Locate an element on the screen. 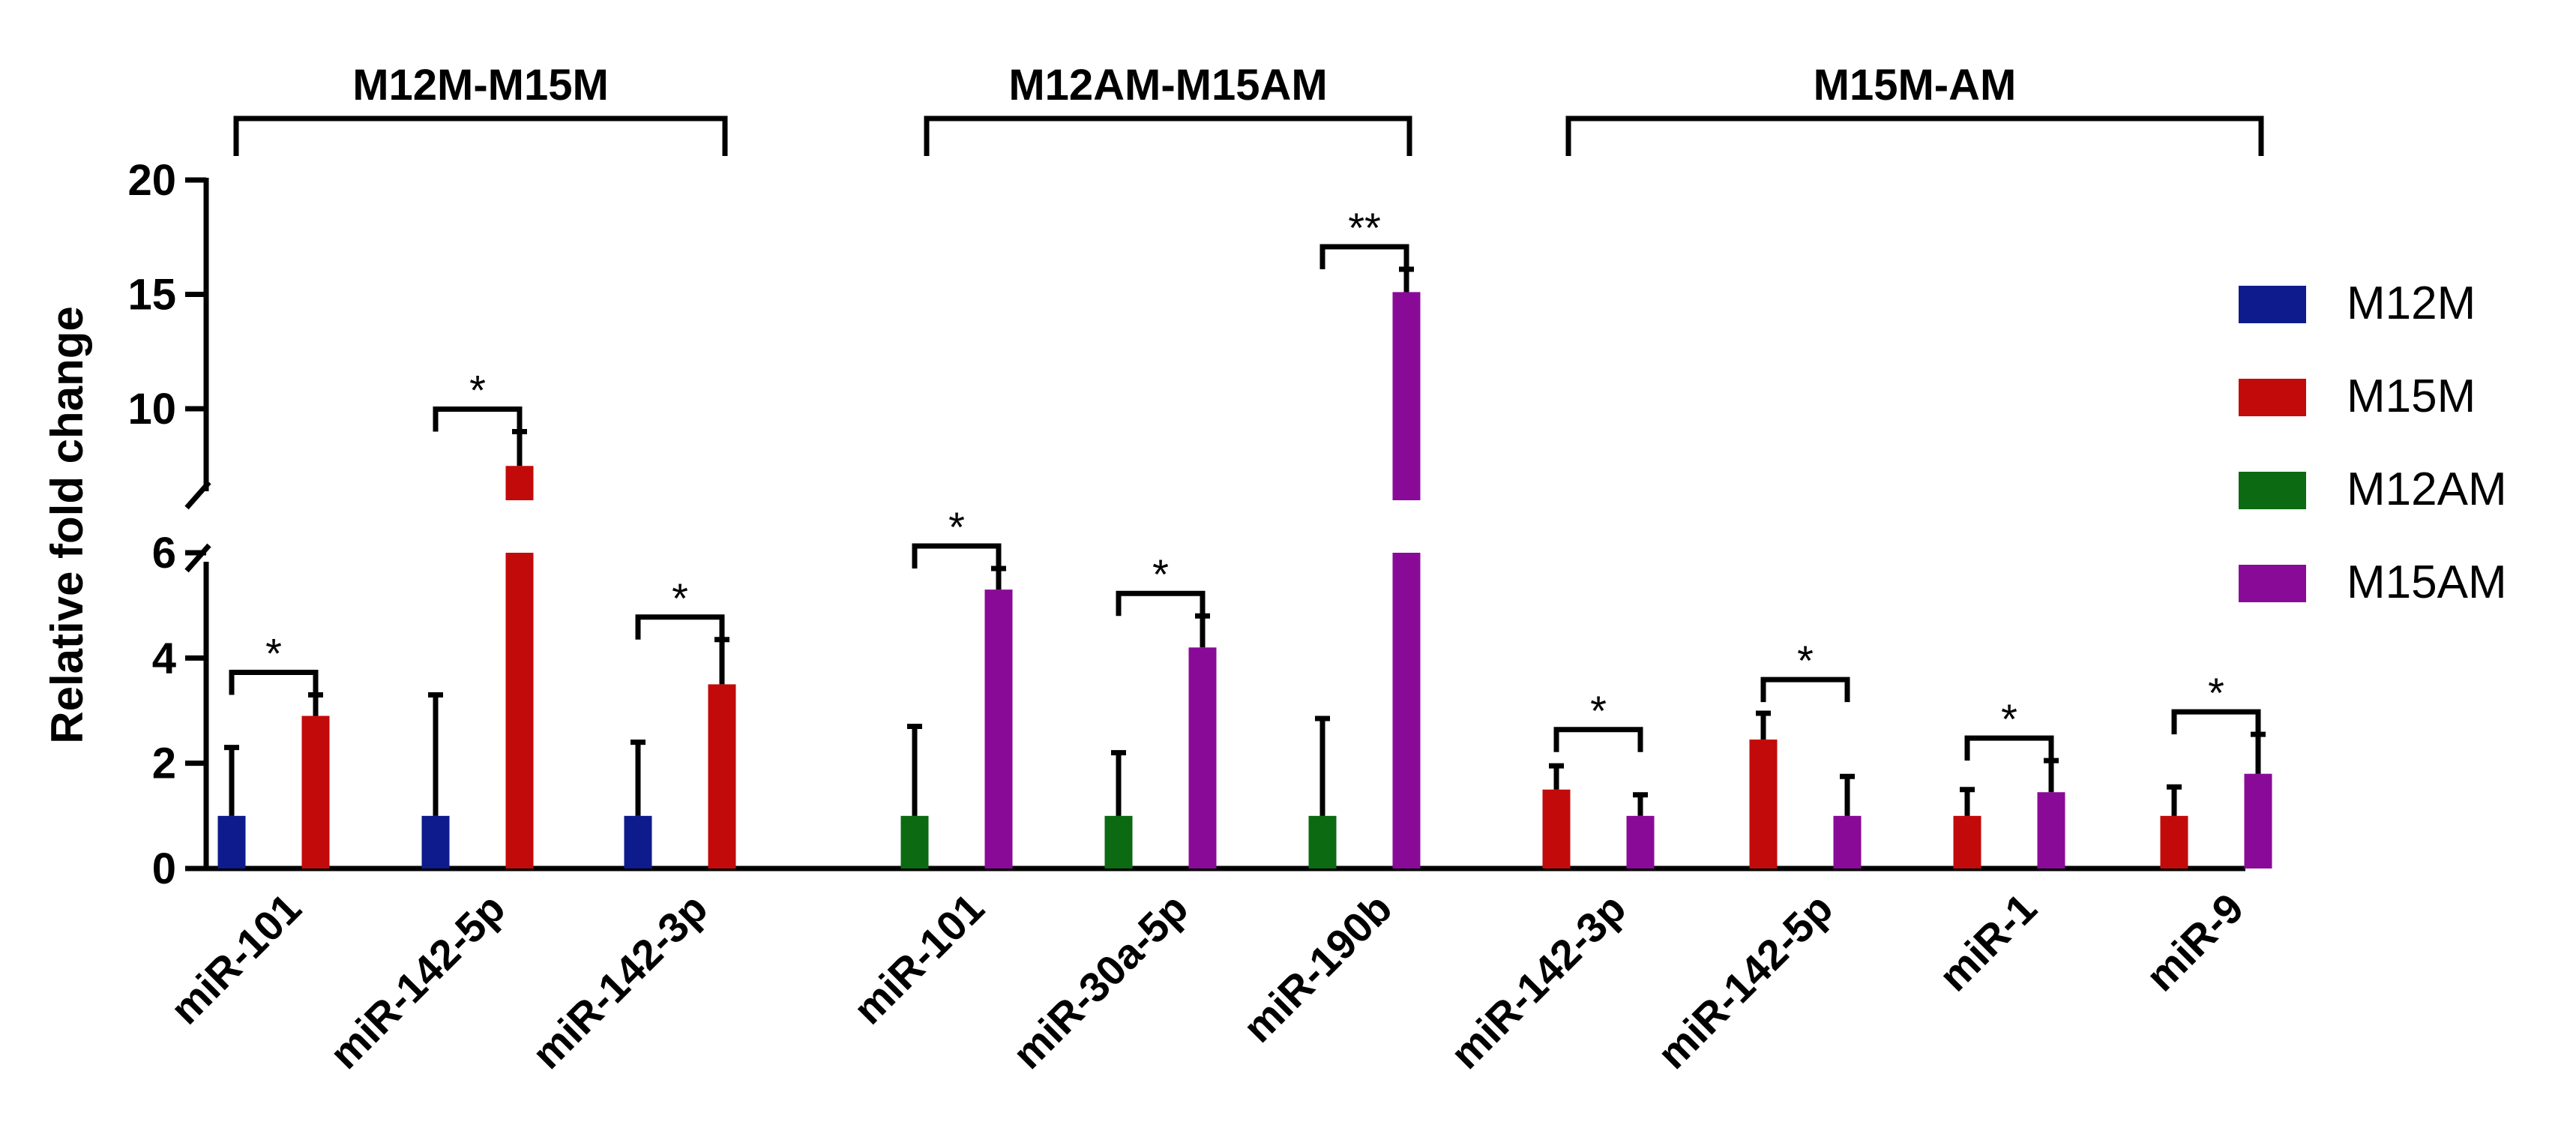 This screenshot has height=1146, width=2576. y-tick-label: 10 is located at coordinates (151, 409).